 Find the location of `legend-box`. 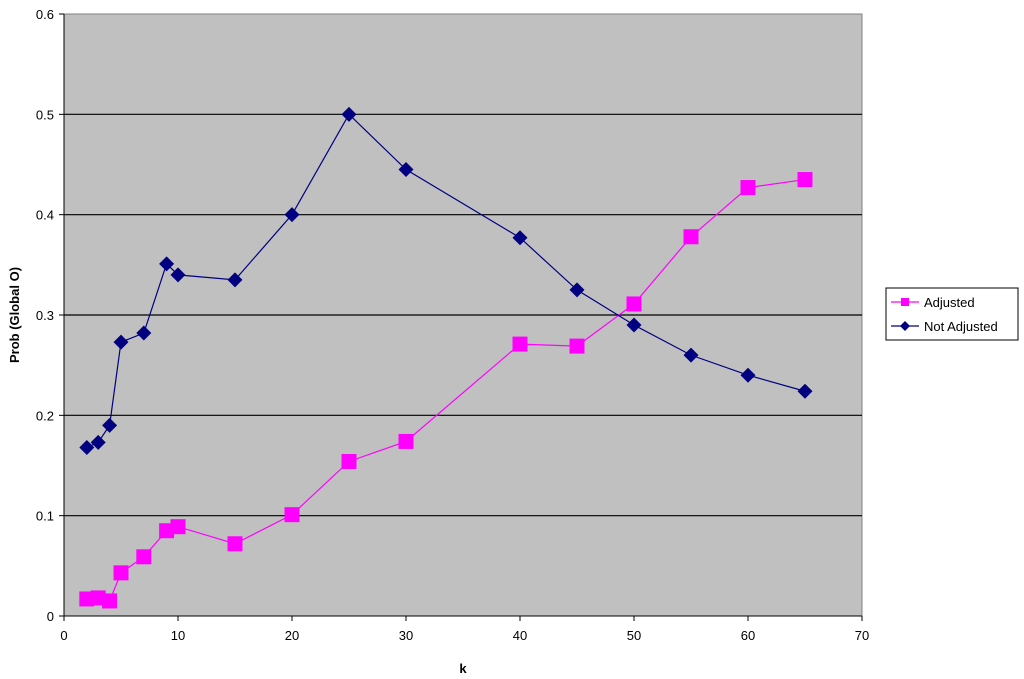

legend-box is located at coordinates (952, 314).